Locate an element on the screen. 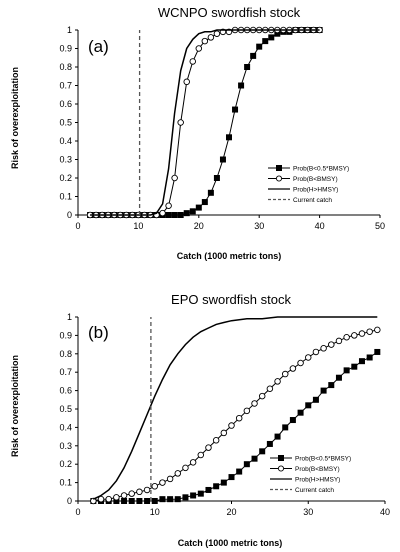  panel-b-x-tick-label: 10 is located at coordinates (155, 512).